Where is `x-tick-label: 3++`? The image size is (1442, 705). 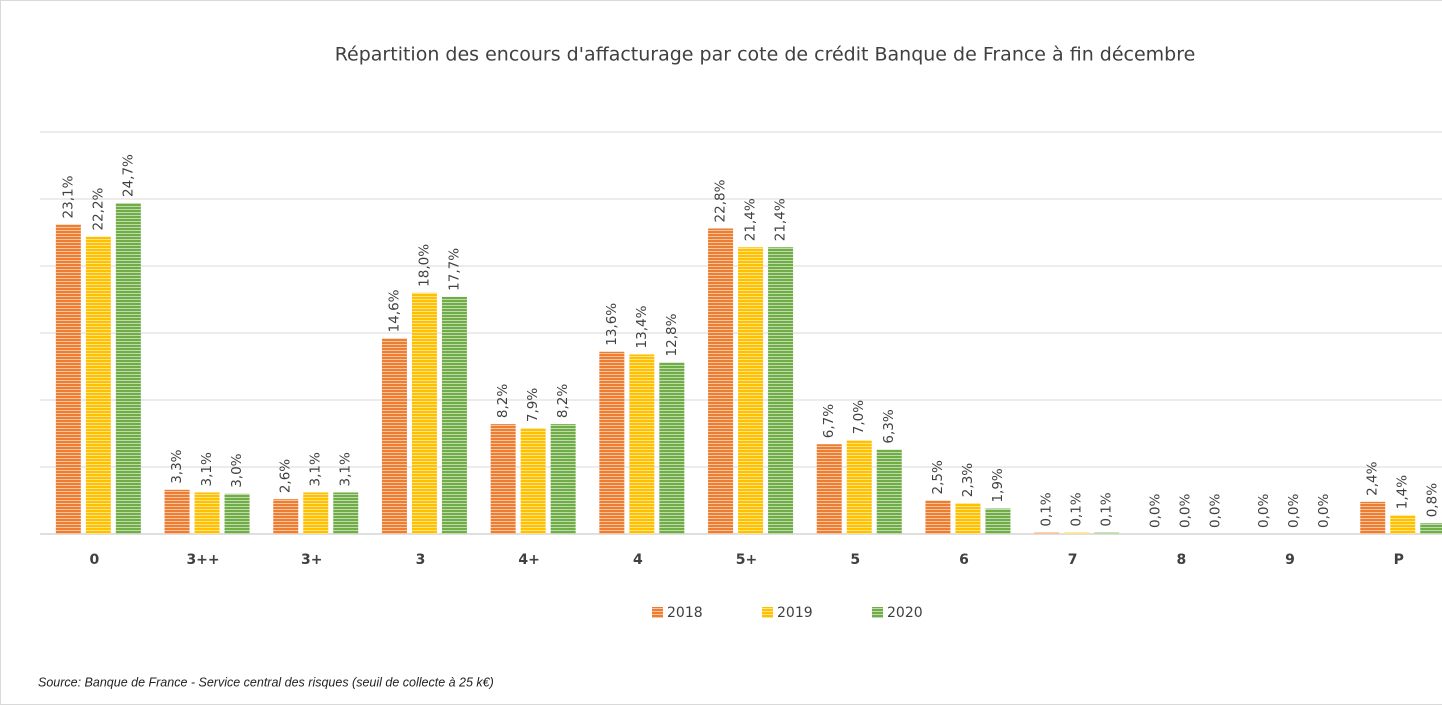 x-tick-label: 3++ is located at coordinates (202, 560).